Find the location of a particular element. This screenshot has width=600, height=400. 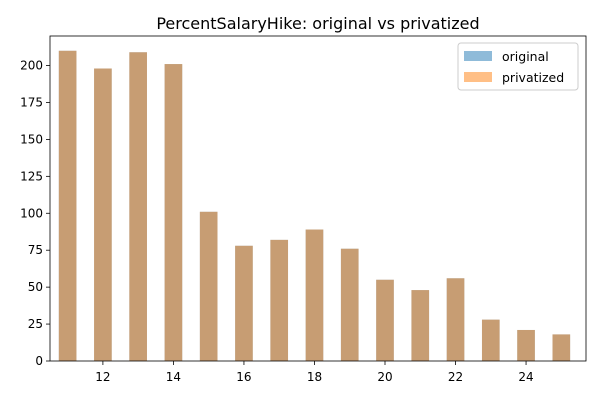

y-tick-label-150: 150 is located at coordinates (31, 139).